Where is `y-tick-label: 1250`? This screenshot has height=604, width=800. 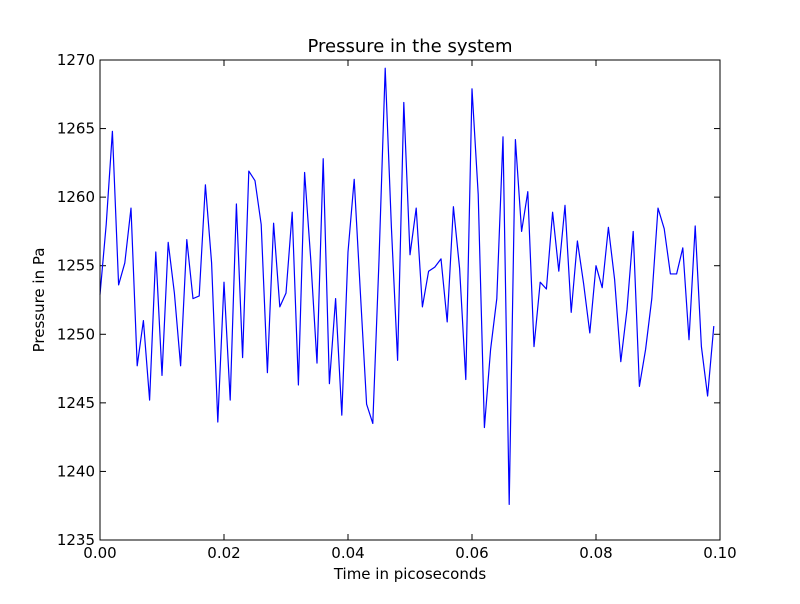 y-tick-label: 1250 is located at coordinates (76, 334).